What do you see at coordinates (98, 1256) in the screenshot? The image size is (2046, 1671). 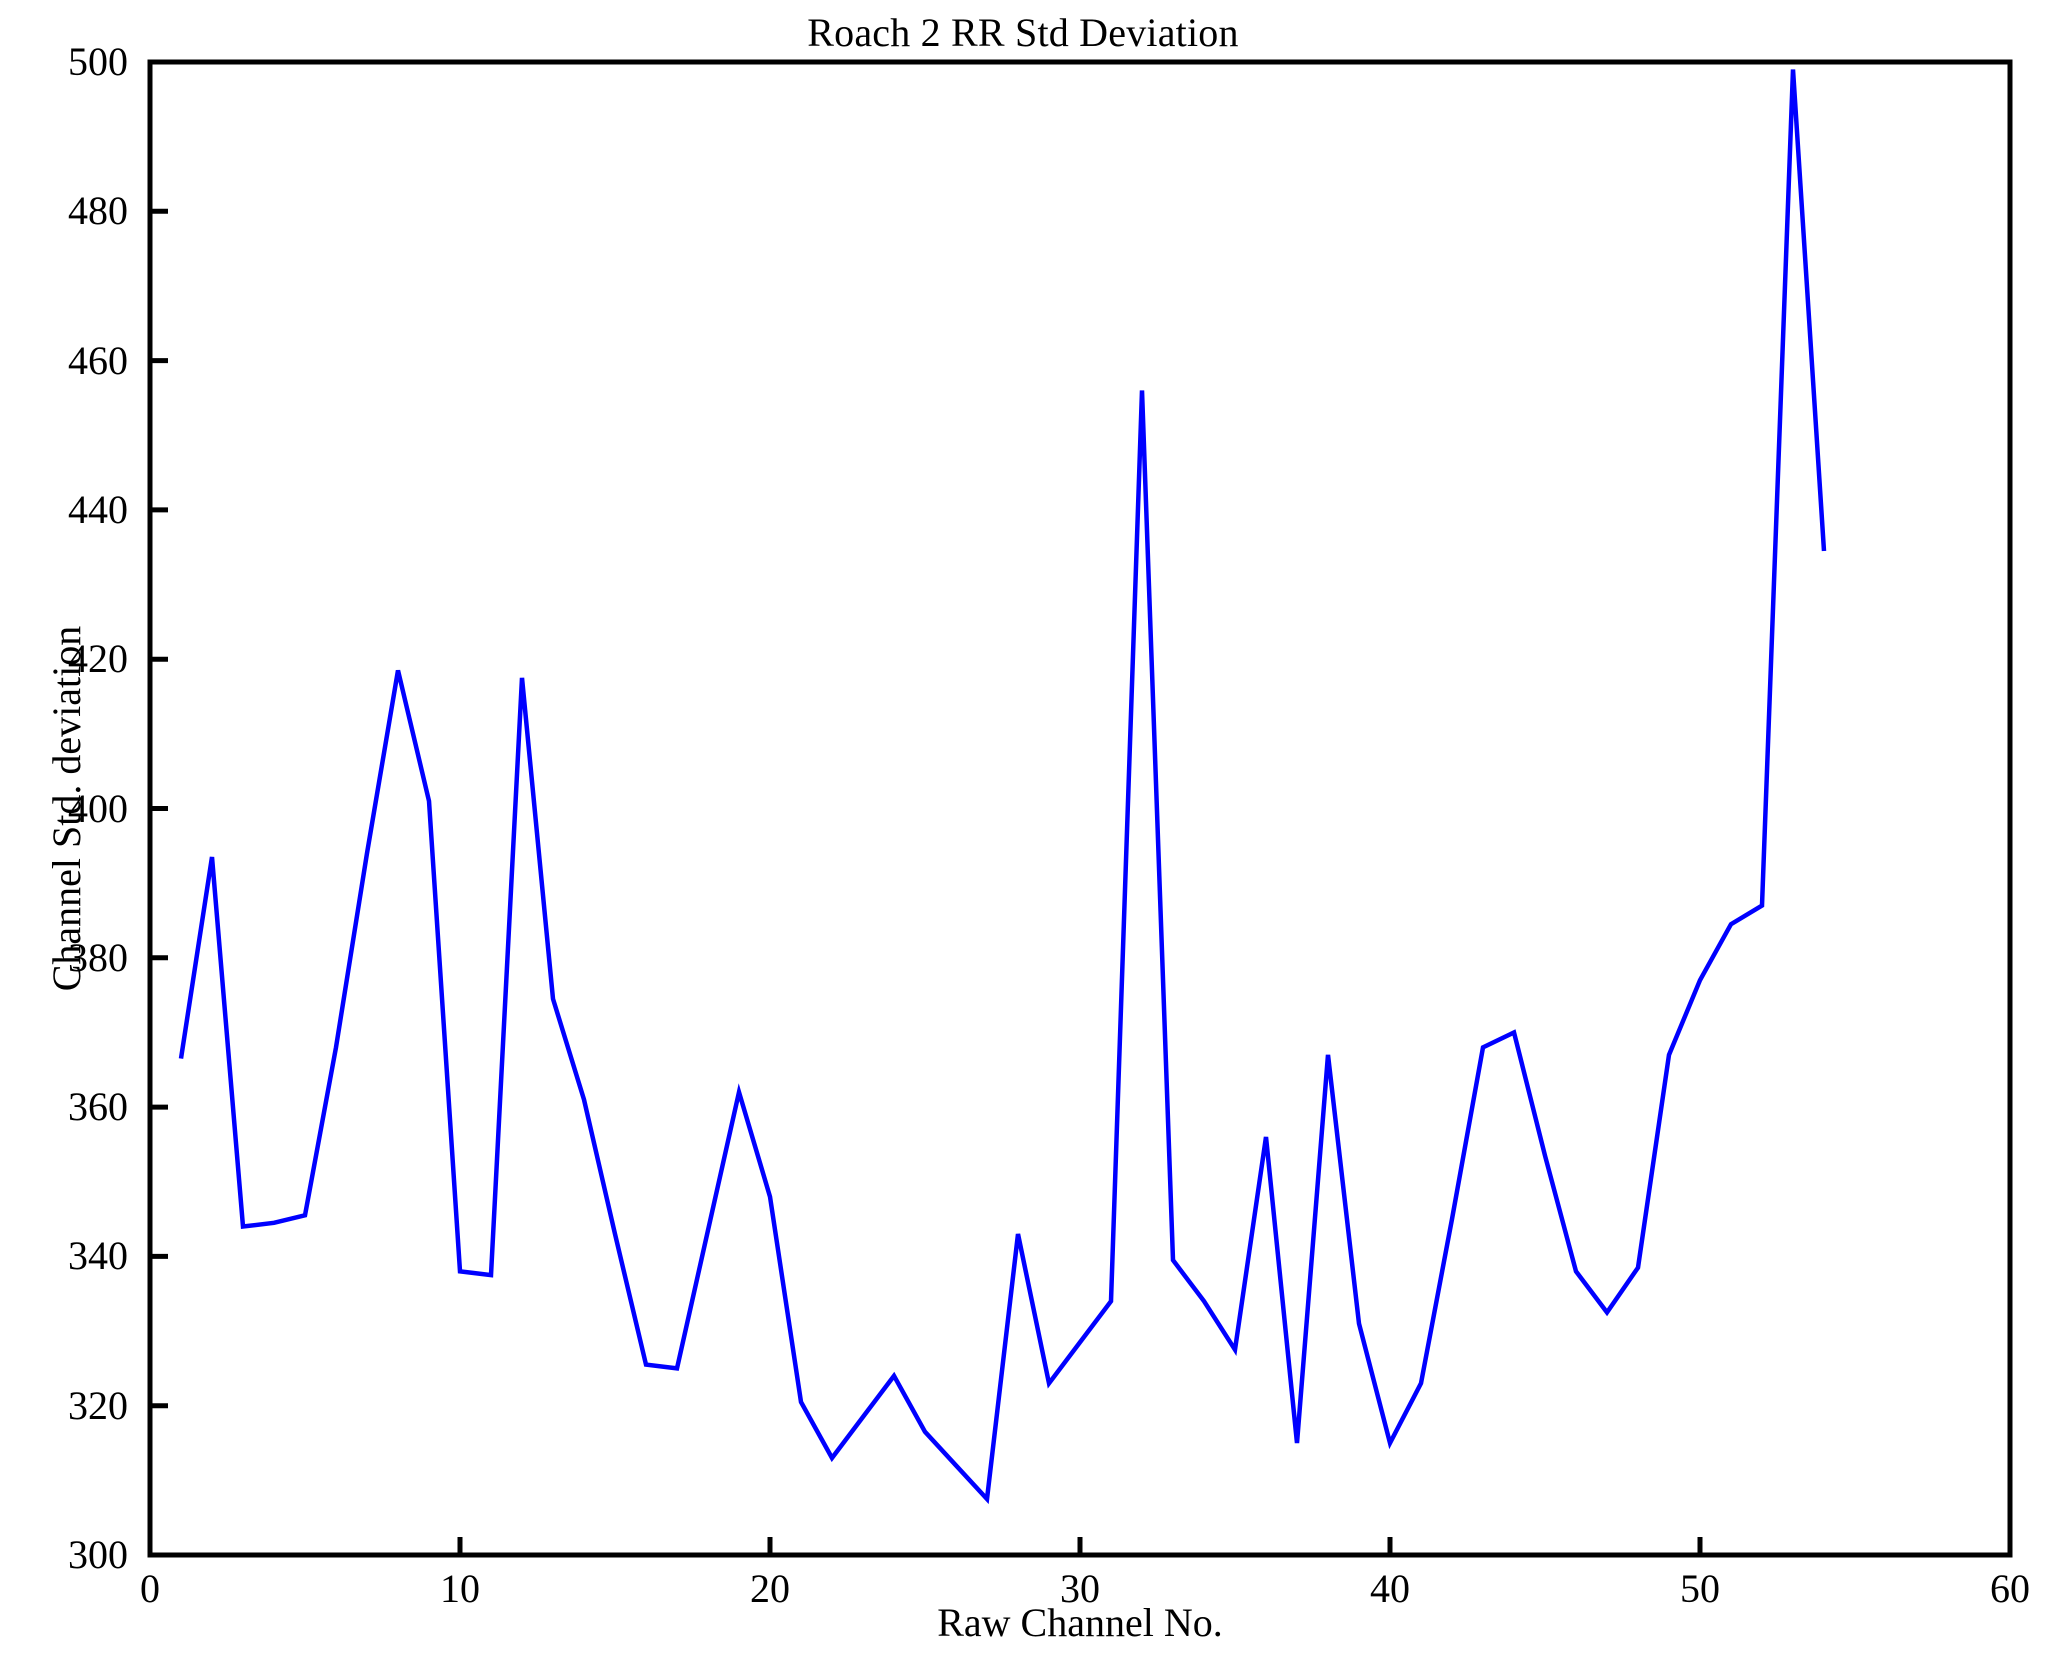 I see `y-tick-label: 340` at bounding box center [98, 1256].